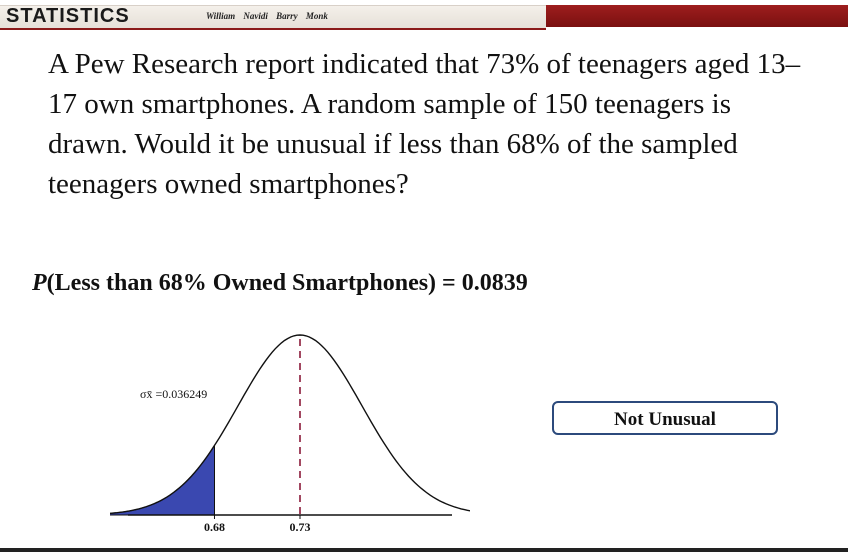 The width and height of the screenshot is (848, 552). Describe the element at coordinates (39, 283) in the screenshot. I see `probability-symbol: P` at that location.